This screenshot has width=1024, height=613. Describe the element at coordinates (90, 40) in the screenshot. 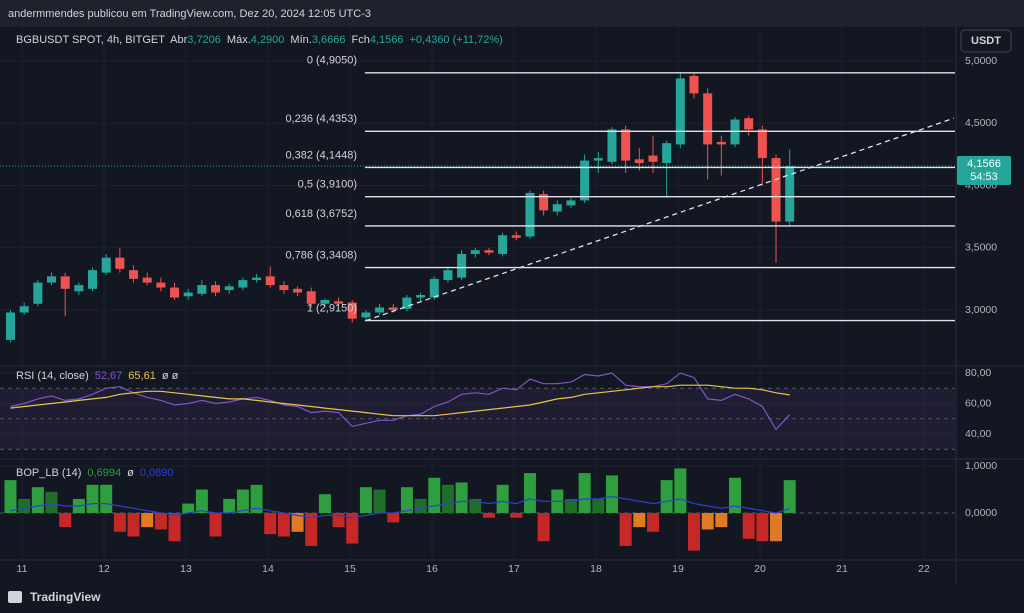

I see `symbol: BGBUSDT SPOT, 4h, BITGET` at that location.